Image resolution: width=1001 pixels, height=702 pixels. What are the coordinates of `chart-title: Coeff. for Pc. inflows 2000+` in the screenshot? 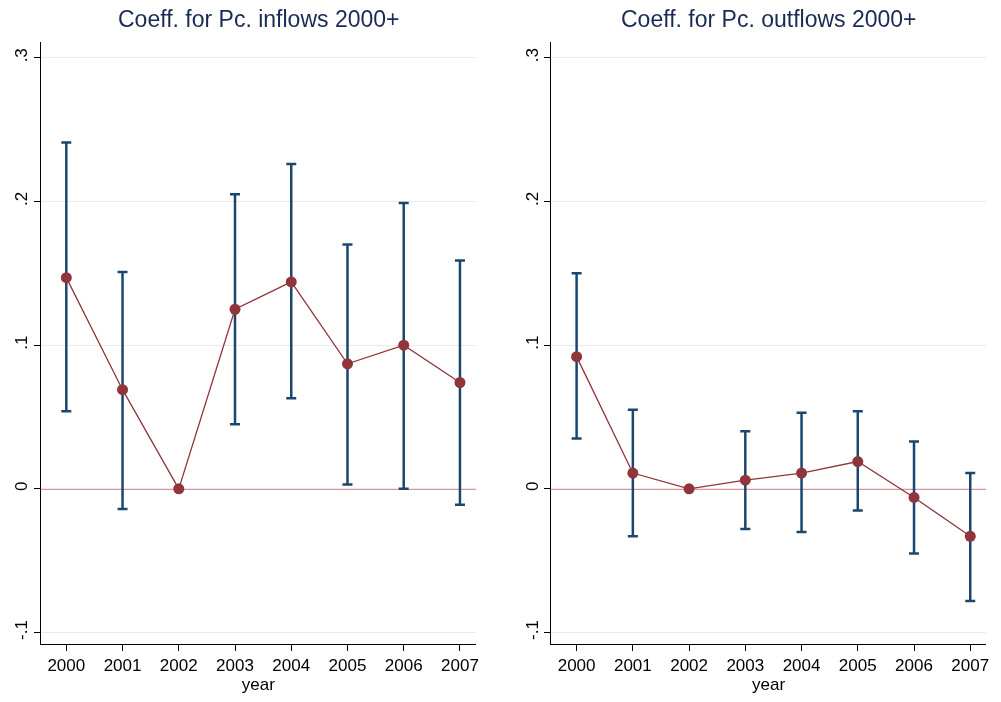 It's located at (259, 19).